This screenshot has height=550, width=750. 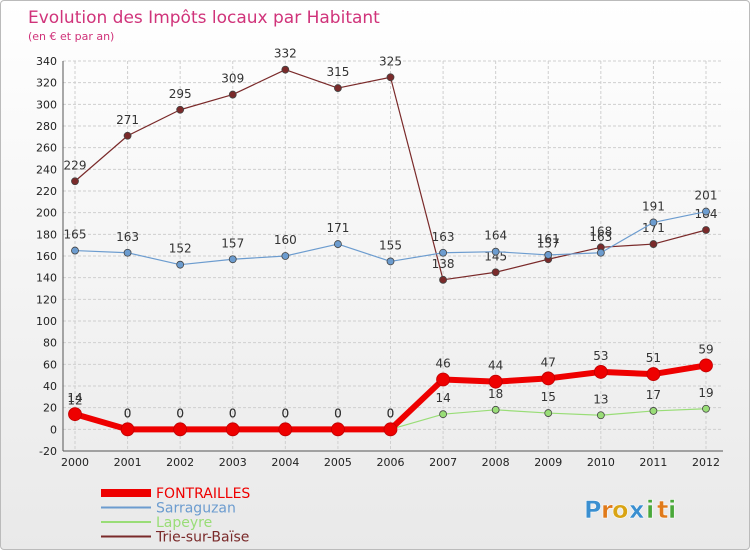 I want to click on y-tick-label: 280, so click(x=46, y=126).